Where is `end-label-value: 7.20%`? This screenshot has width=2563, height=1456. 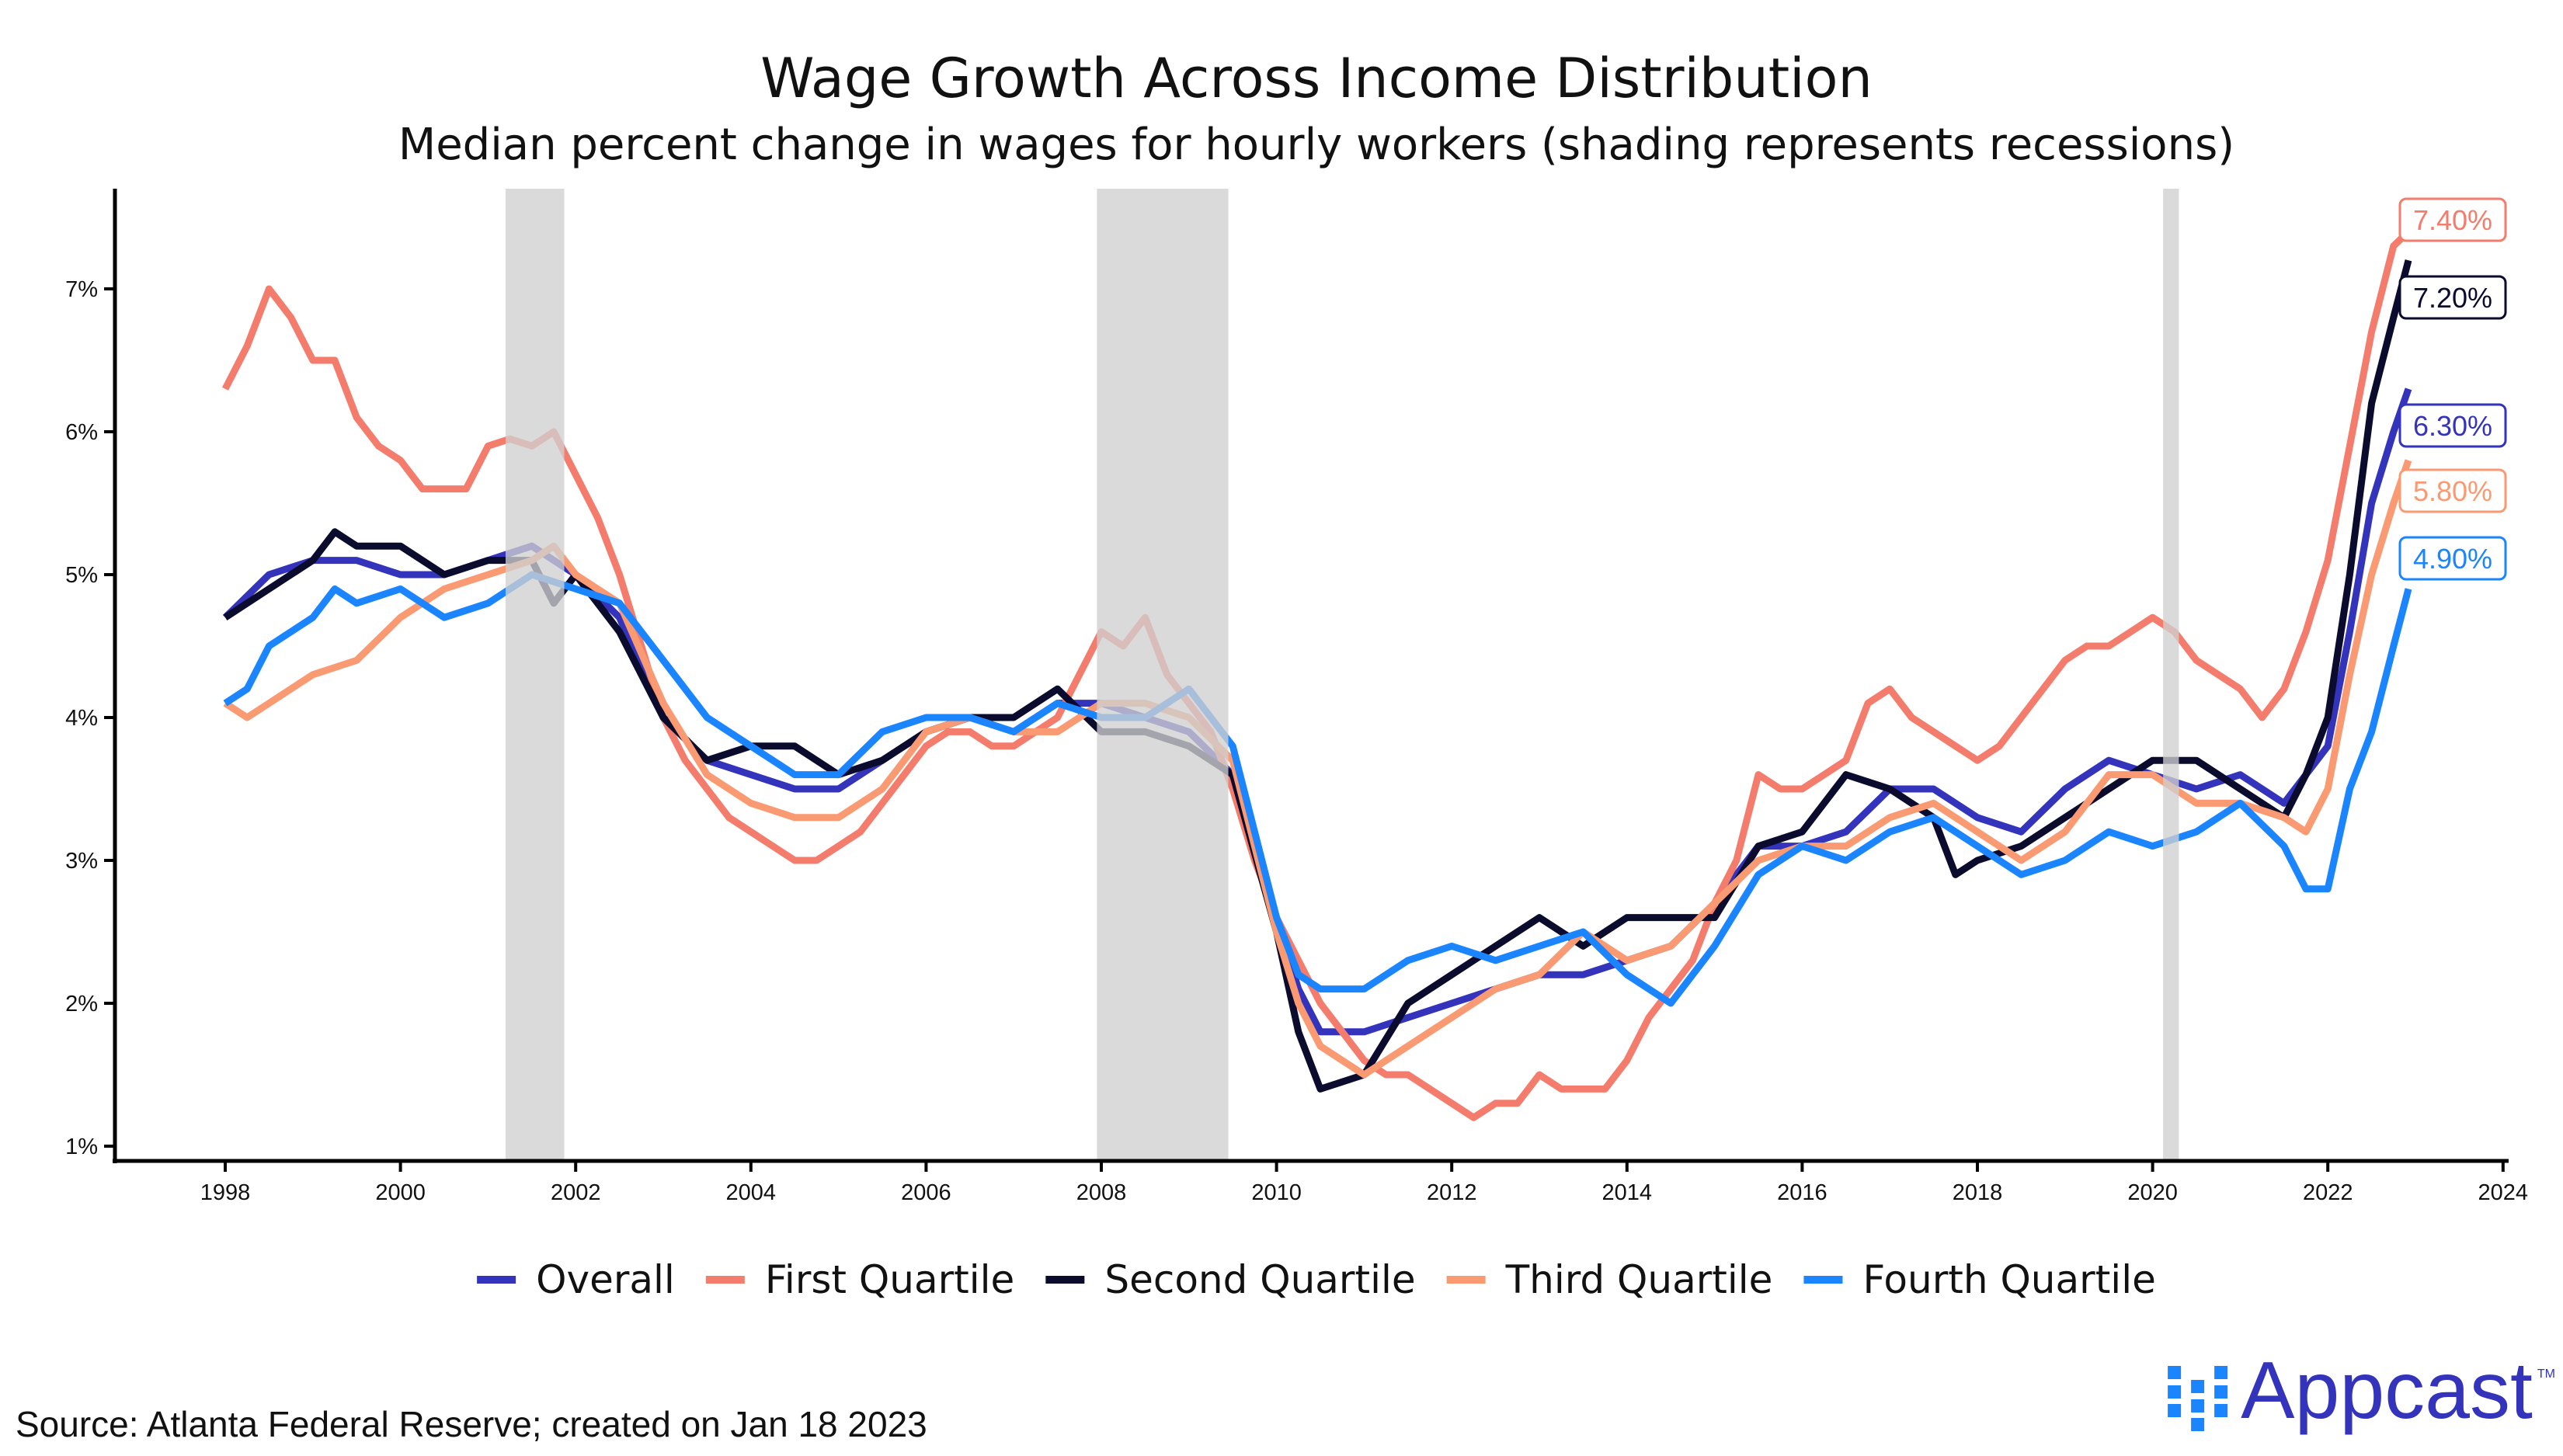
end-label-value: 7.20% is located at coordinates (2452, 298).